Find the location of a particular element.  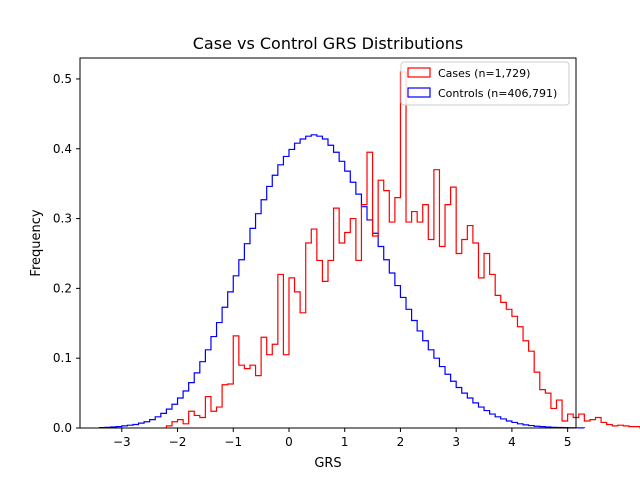

y-tick-label: 0.3 is located at coordinates (62, 219).